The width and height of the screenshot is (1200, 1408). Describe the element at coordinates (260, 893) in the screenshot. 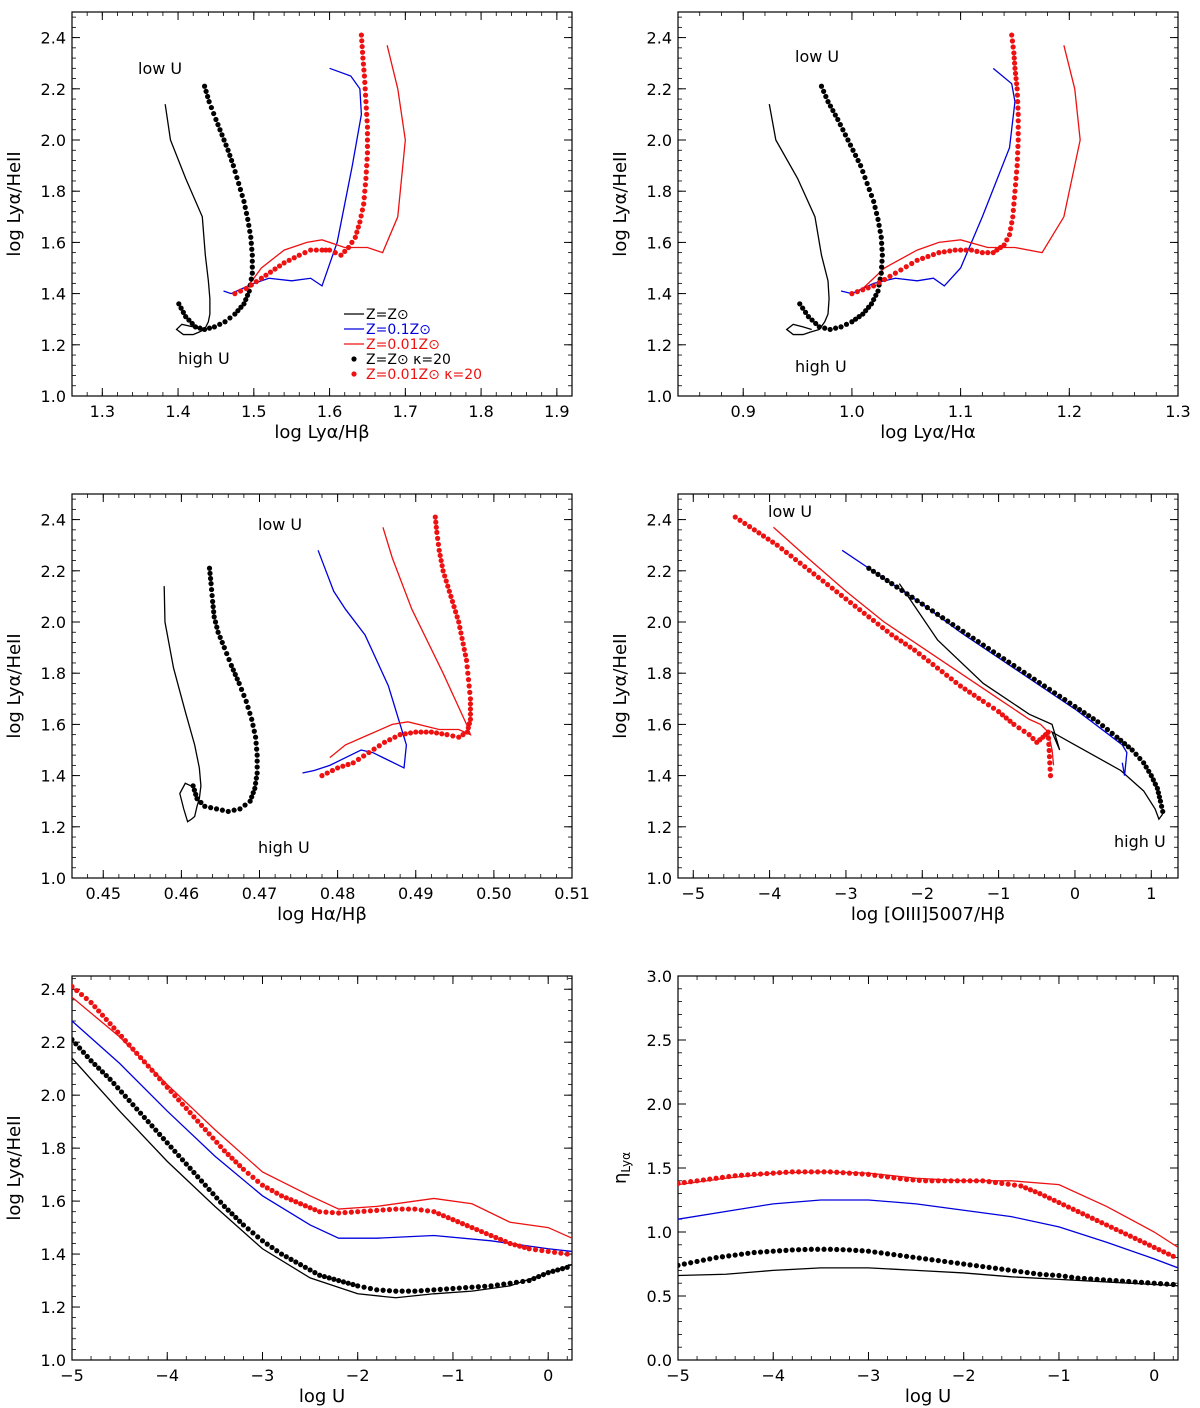

I see `x-tick-label: 0.47` at that location.